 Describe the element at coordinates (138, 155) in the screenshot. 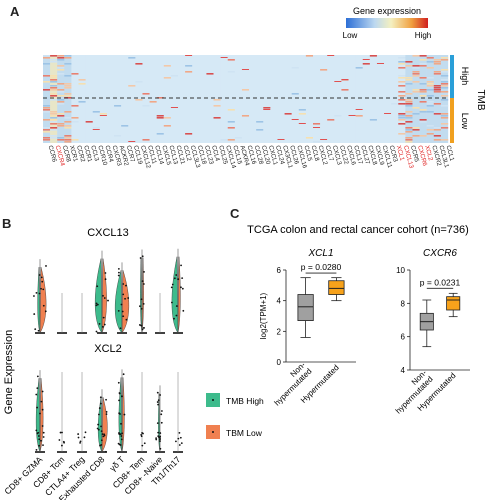

I see `gene-label: CCL19` at that location.